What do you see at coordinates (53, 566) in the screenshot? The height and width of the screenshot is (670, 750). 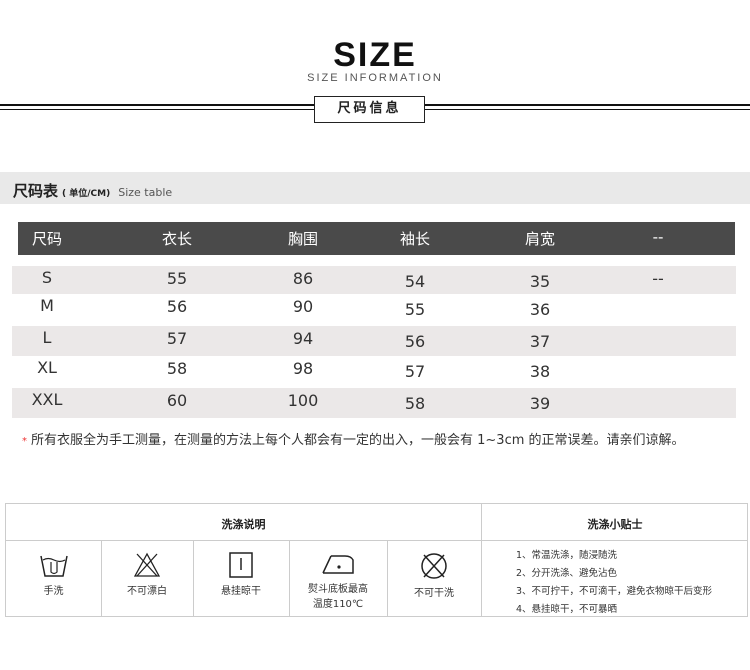 I see `hand-wash-icon` at bounding box center [53, 566].